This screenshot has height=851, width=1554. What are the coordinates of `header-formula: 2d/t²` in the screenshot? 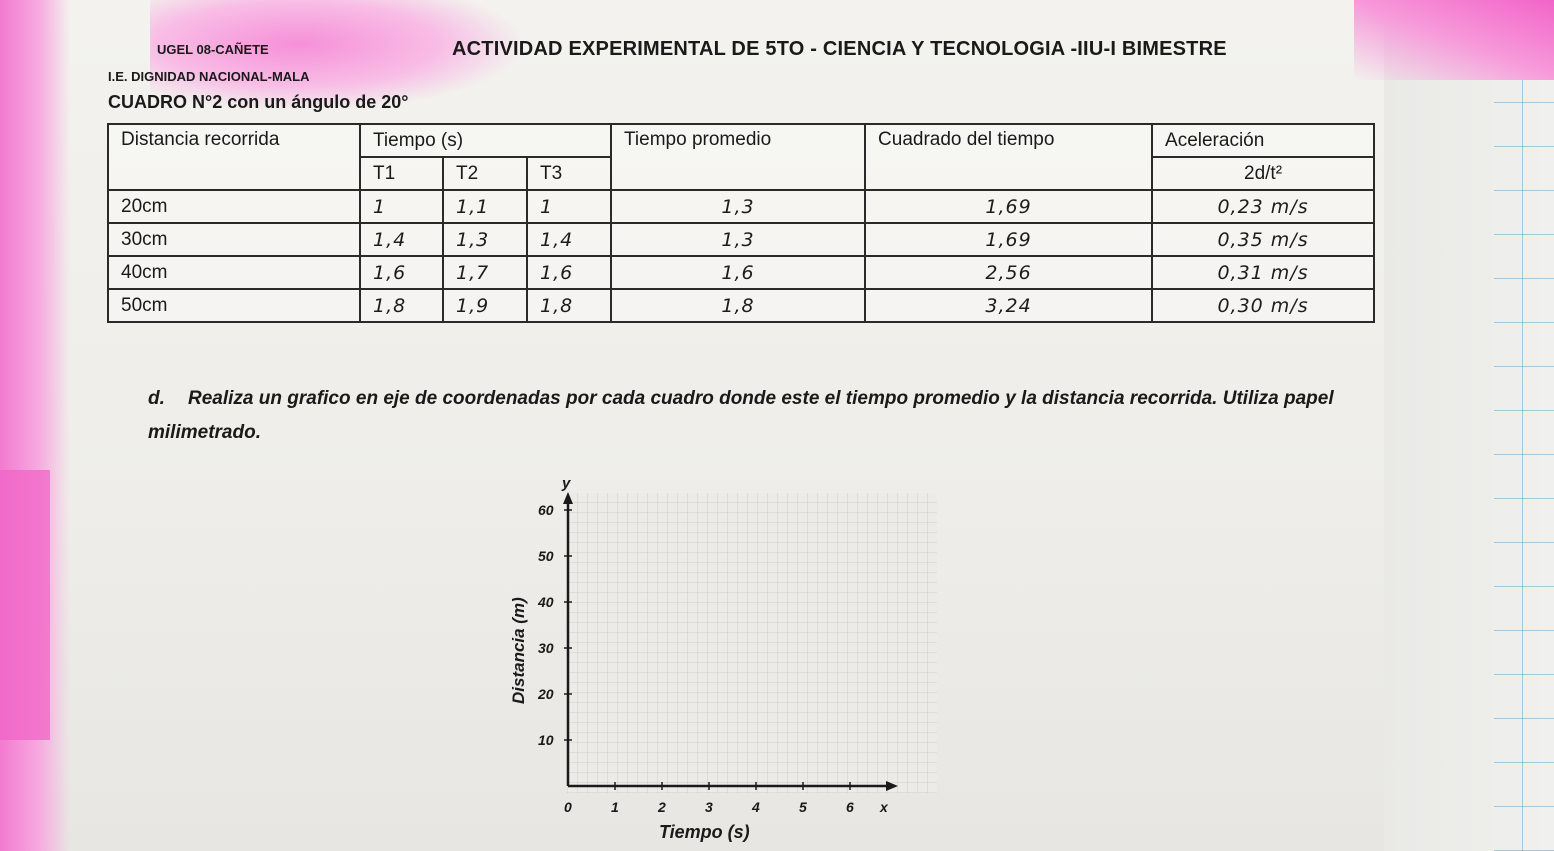 It's located at (1263, 173).